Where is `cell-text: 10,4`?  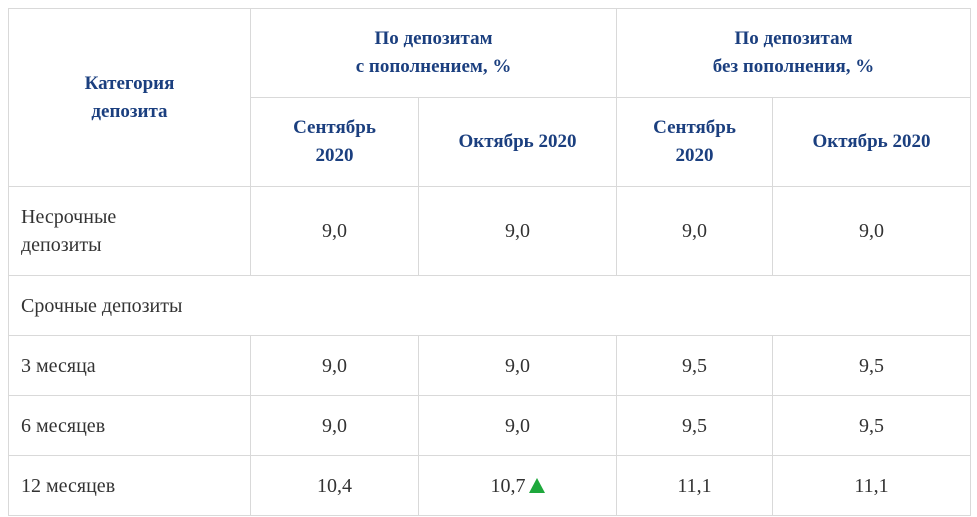
cell-text: 10,4 is located at coordinates (334, 485).